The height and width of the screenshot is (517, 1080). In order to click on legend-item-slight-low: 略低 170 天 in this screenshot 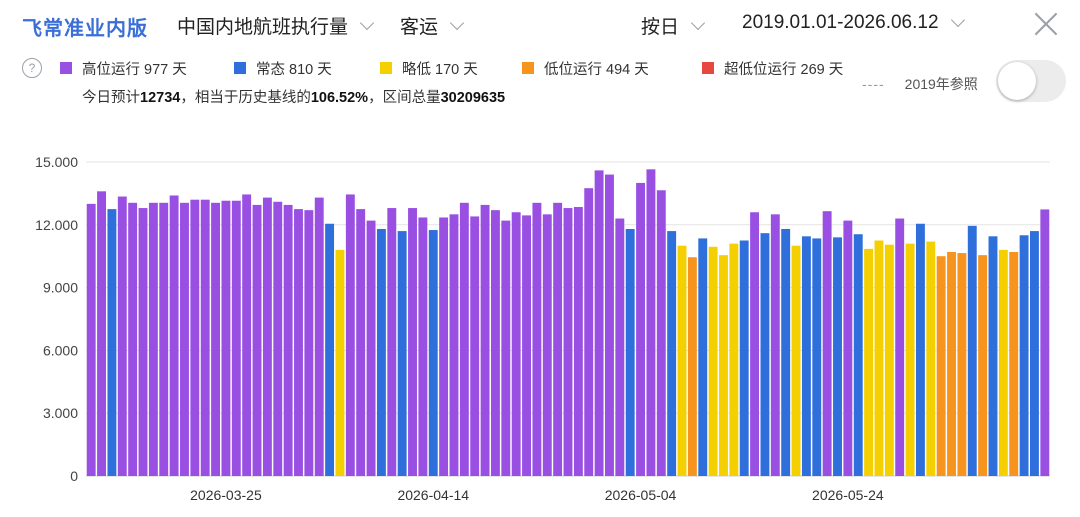, I will do `click(429, 68)`.